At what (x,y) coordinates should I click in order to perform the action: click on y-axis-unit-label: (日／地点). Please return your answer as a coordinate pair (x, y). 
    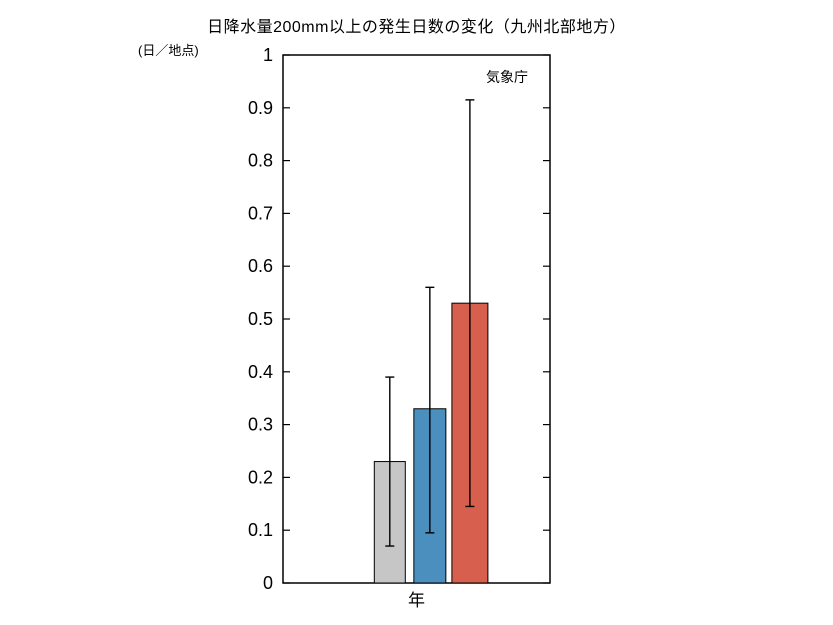
    Looking at the image, I should click on (168, 50).